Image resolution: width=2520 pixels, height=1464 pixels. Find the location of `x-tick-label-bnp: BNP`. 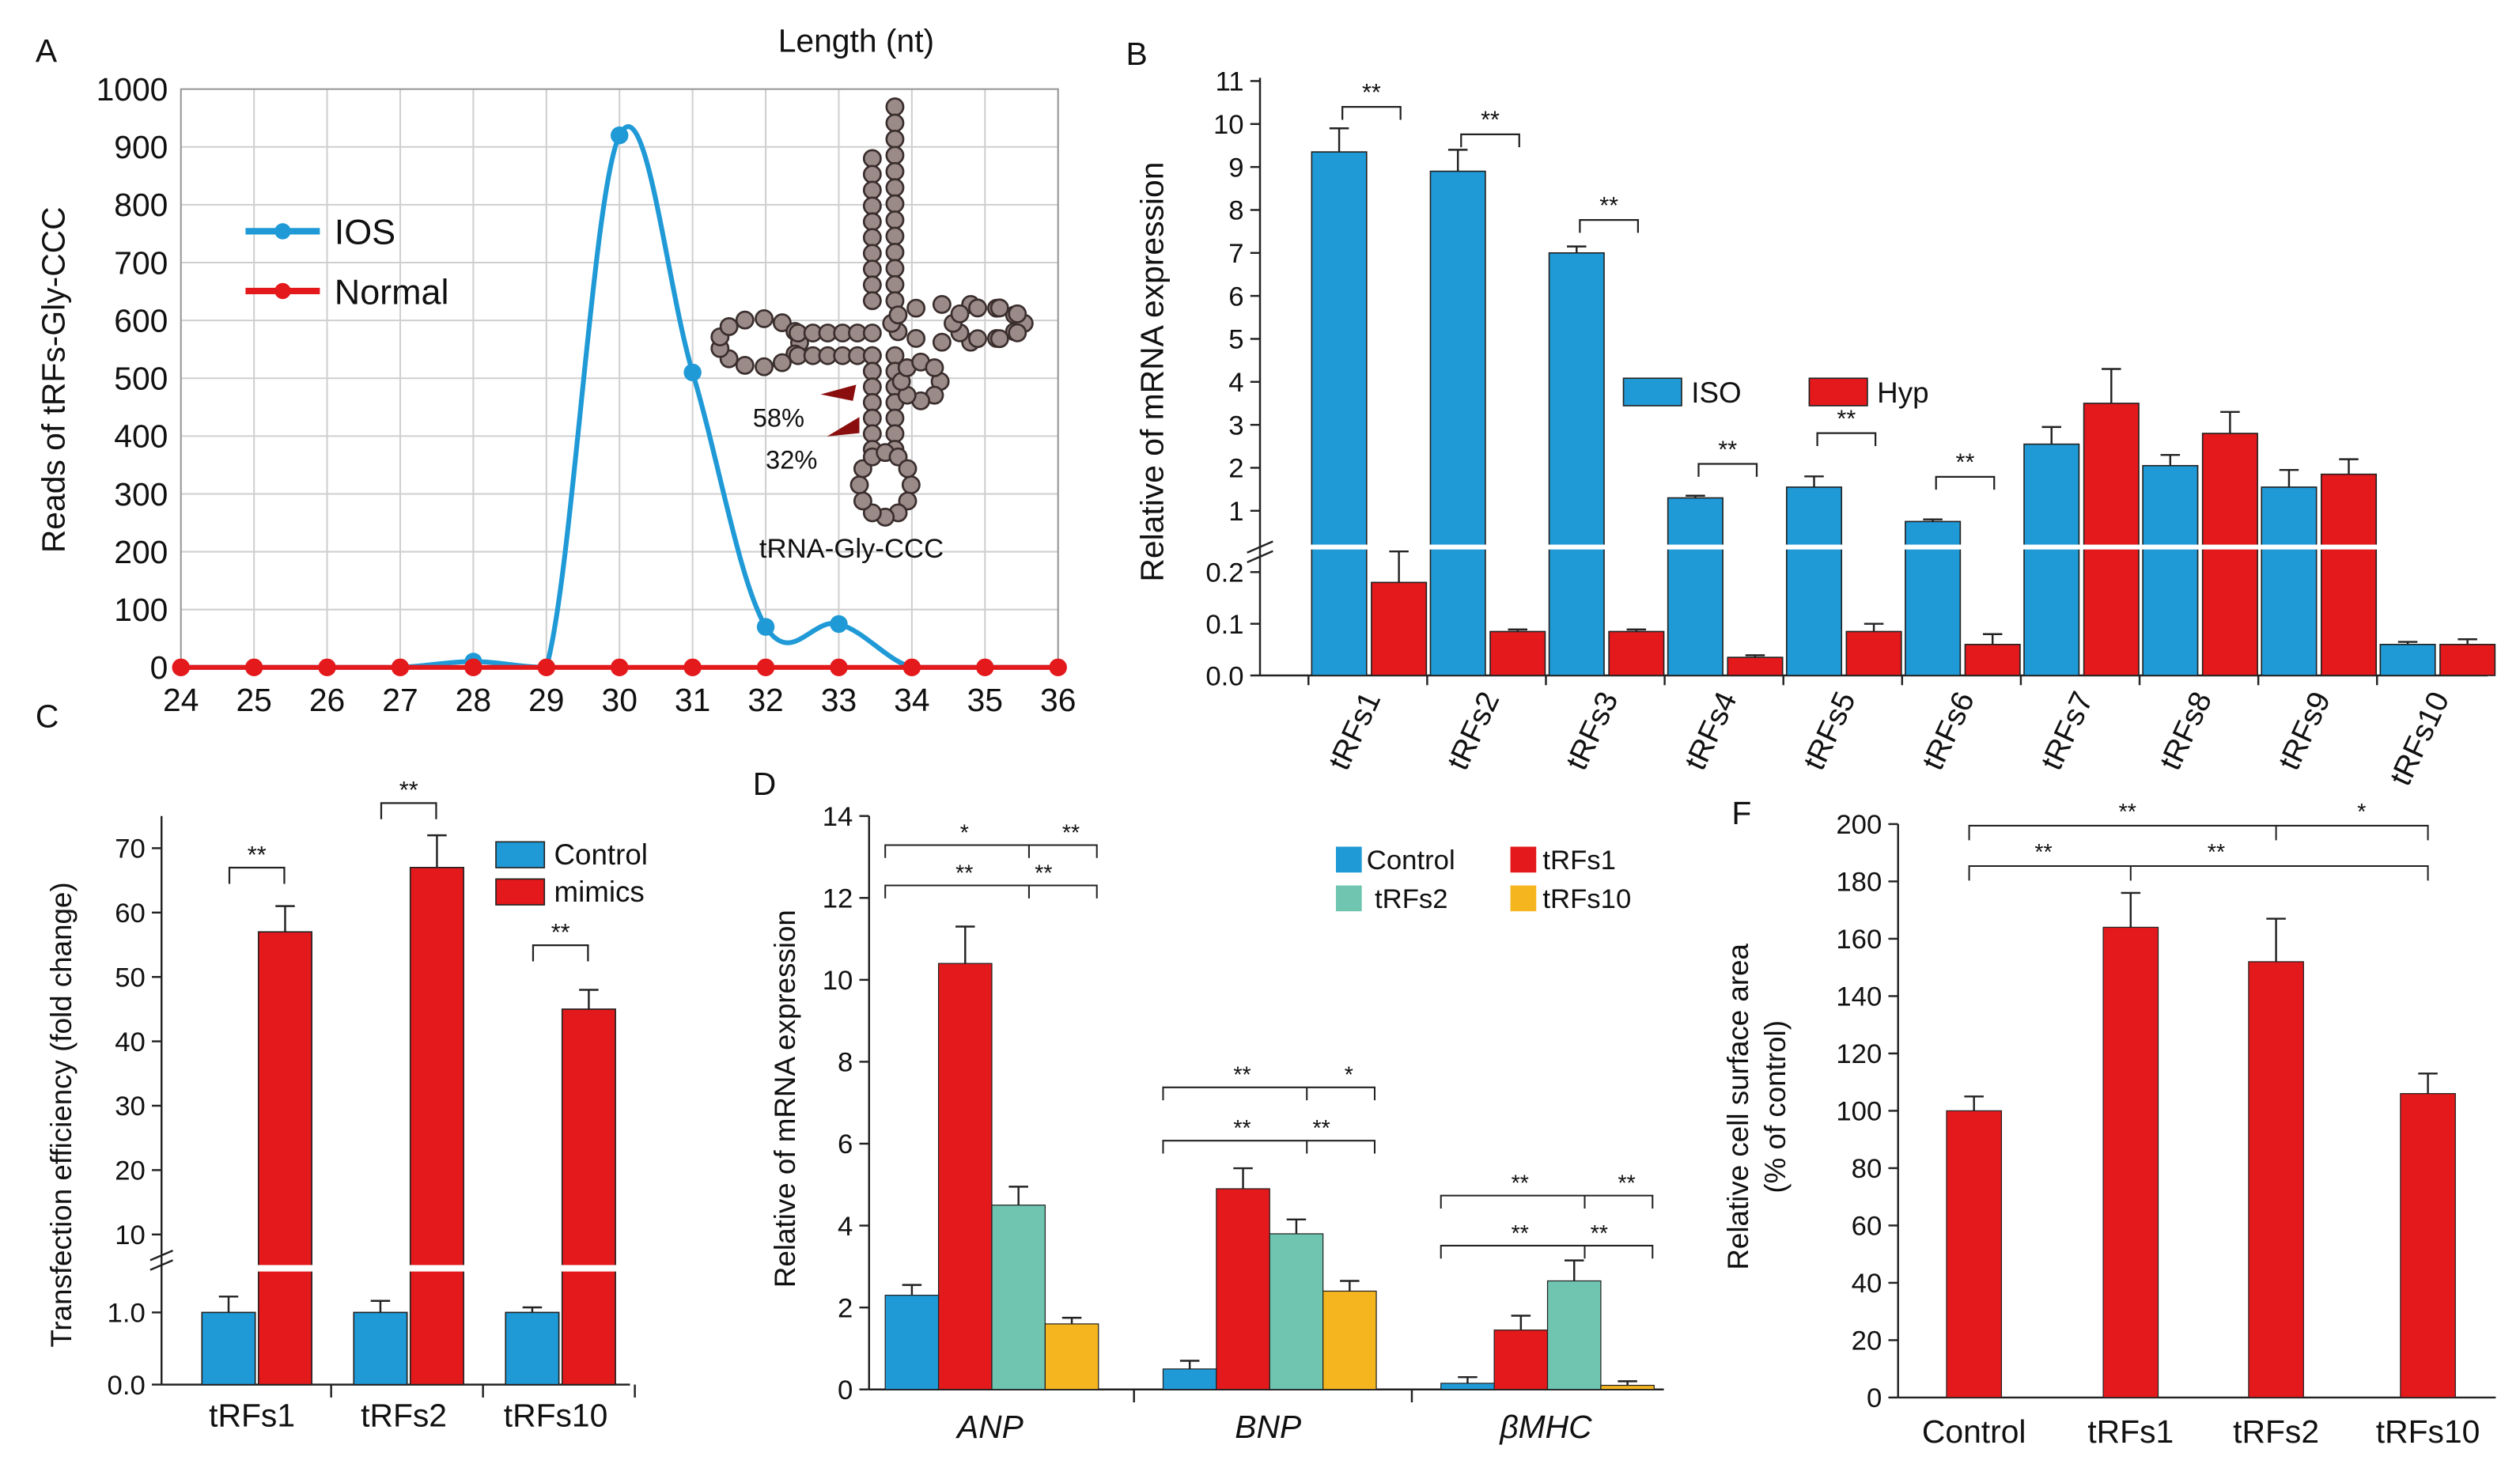

x-tick-label-bnp: BNP is located at coordinates (1268, 1427).